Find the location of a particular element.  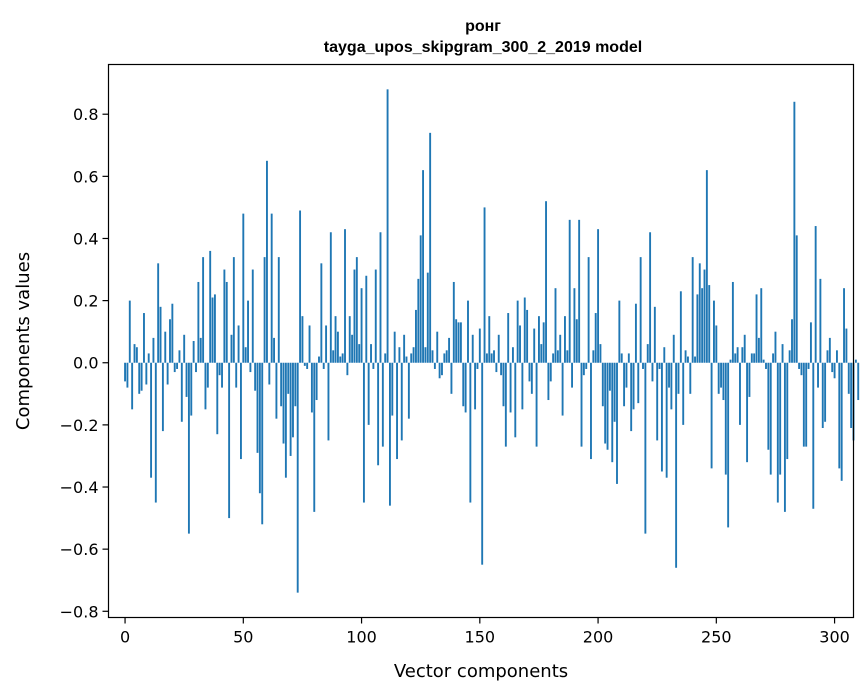

y-tick-label: −0.4 is located at coordinates (79, 487).